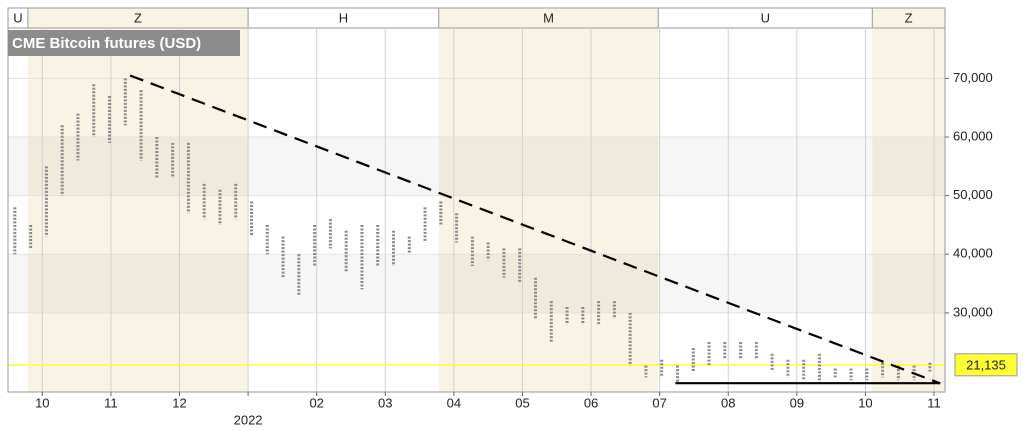 Image resolution: width=1023 pixels, height=431 pixels. What do you see at coordinates (659, 402) in the screenshot?
I see `x-tick-label: 07` at bounding box center [659, 402].